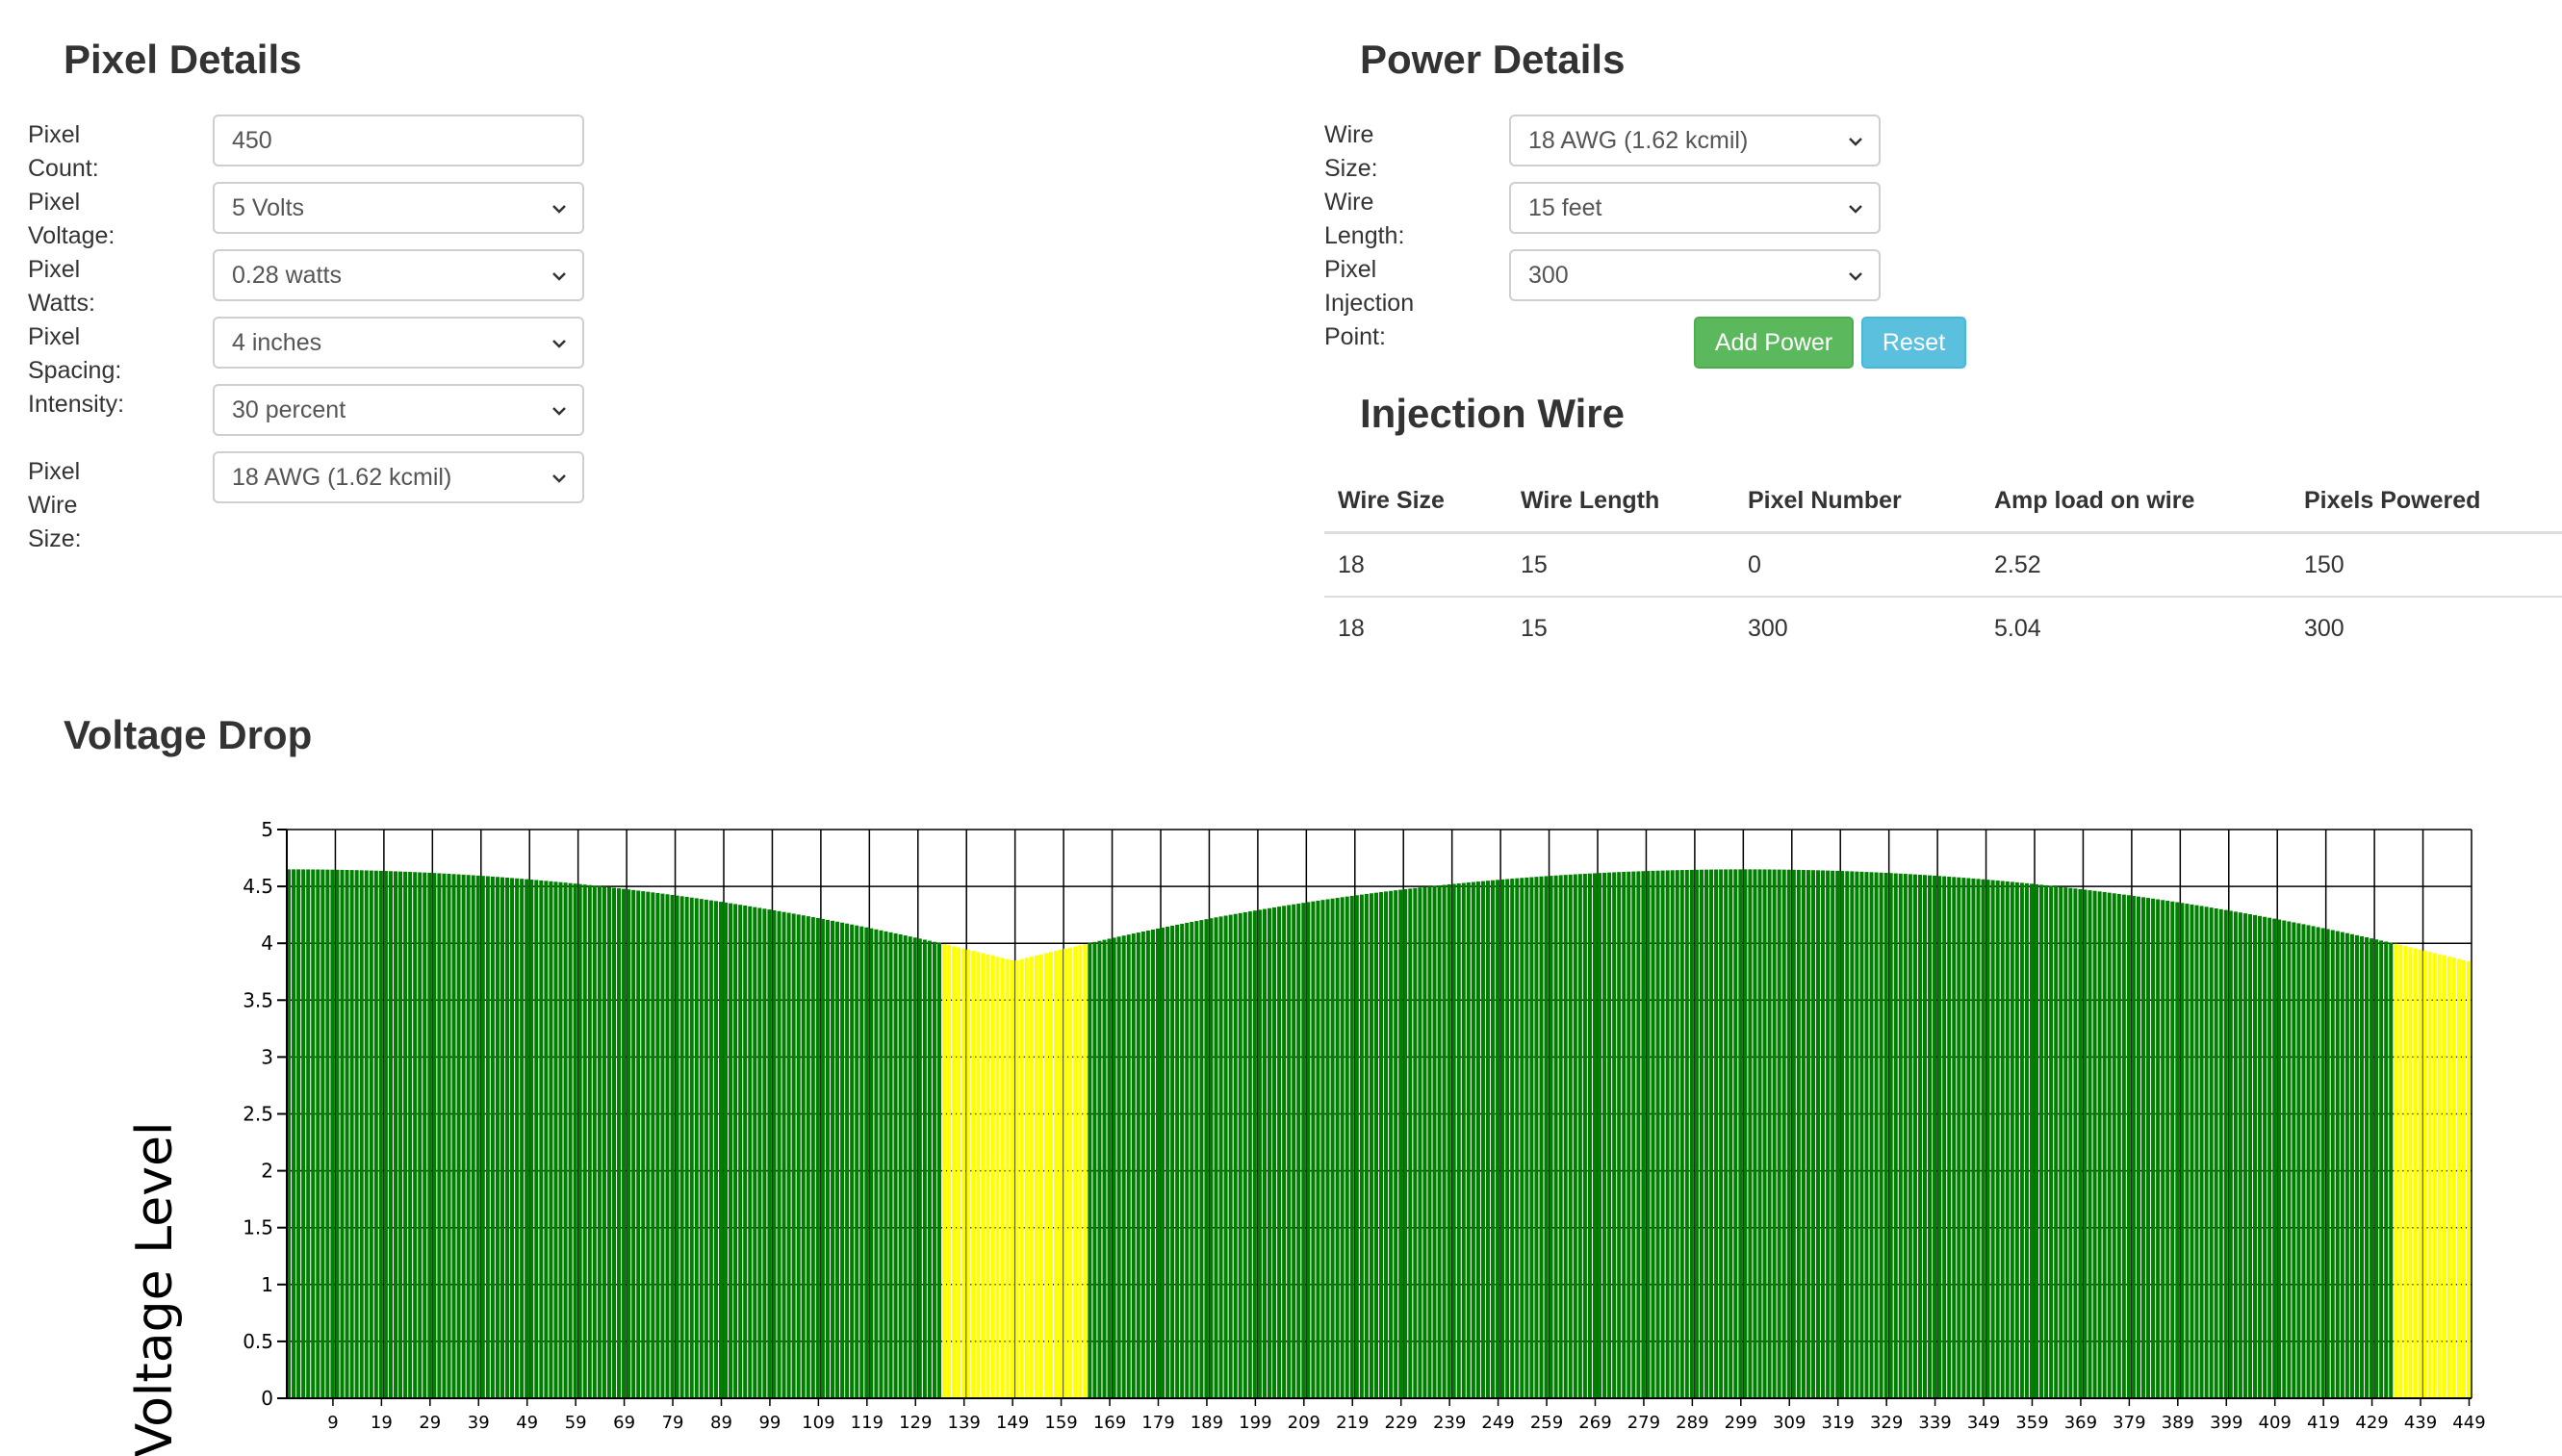 The image size is (2562, 1456). Describe the element at coordinates (868, 1423) in the screenshot. I see `x-tick-label: 119` at that location.